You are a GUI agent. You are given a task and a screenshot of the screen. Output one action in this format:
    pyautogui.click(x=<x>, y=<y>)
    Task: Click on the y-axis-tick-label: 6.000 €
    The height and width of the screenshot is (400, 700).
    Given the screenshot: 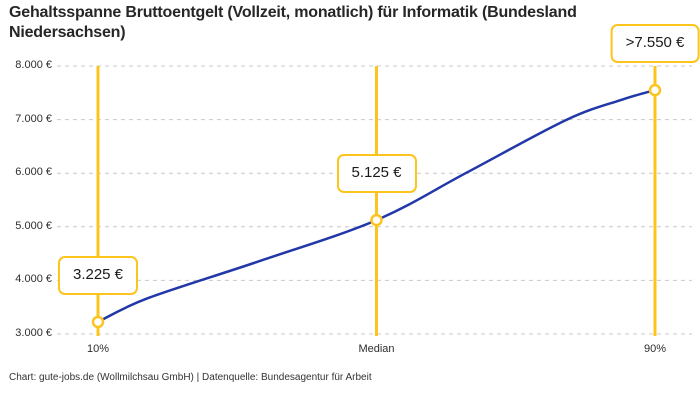 What is the action you would take?
    pyautogui.click(x=33, y=172)
    